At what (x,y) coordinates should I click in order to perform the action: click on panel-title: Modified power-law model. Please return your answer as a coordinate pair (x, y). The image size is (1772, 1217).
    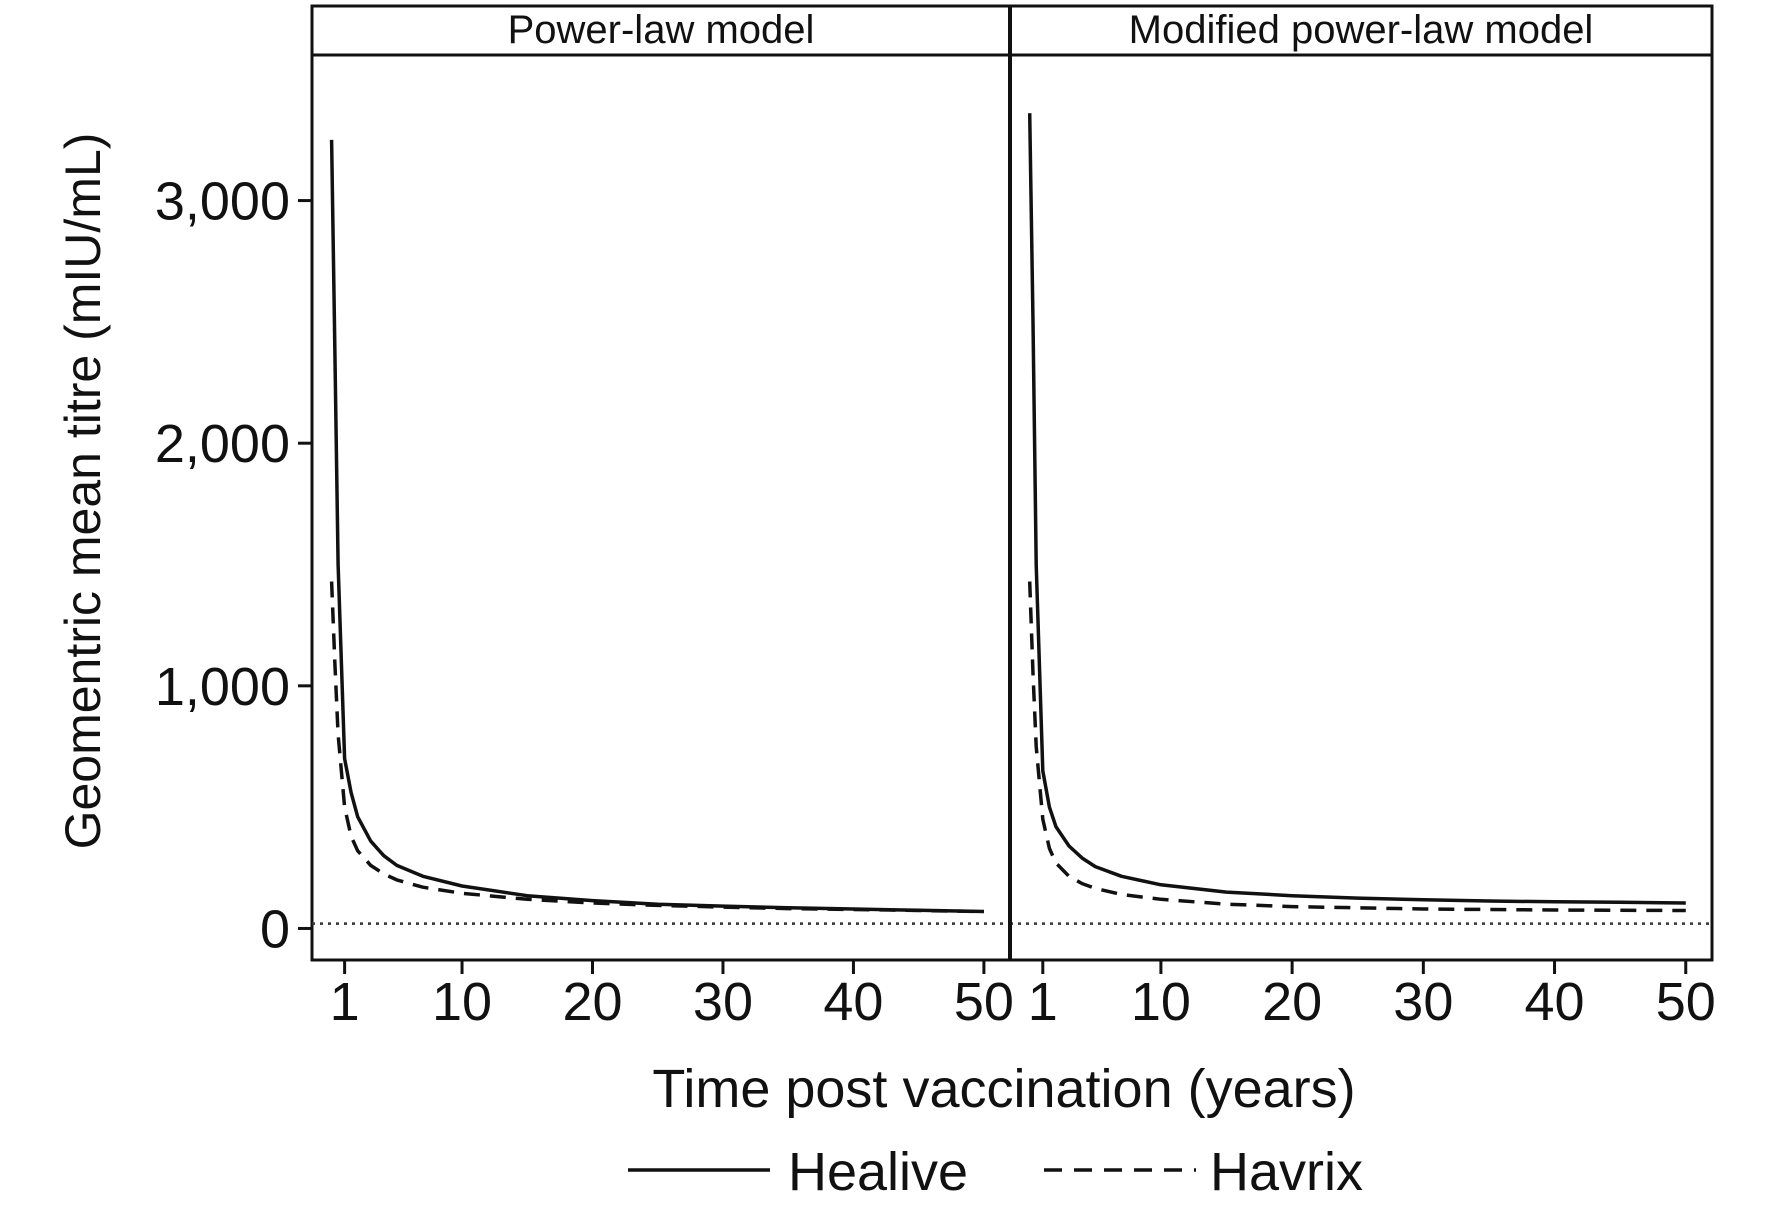
    Looking at the image, I should click on (1361, 30).